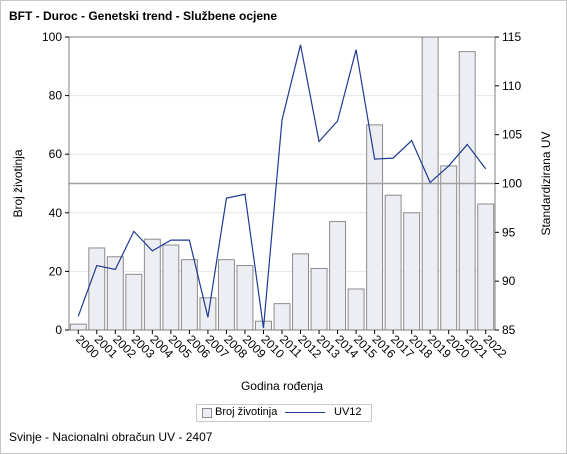 This screenshot has width=567, height=454. Describe the element at coordinates (509, 281) in the screenshot. I see `y2-tick-label: 90` at that location.